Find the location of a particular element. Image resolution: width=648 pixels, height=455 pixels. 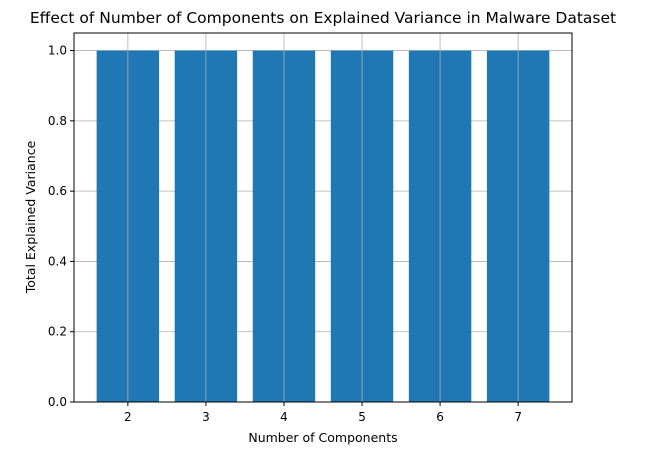

y-tick-label: 0.0 is located at coordinates (57, 402).